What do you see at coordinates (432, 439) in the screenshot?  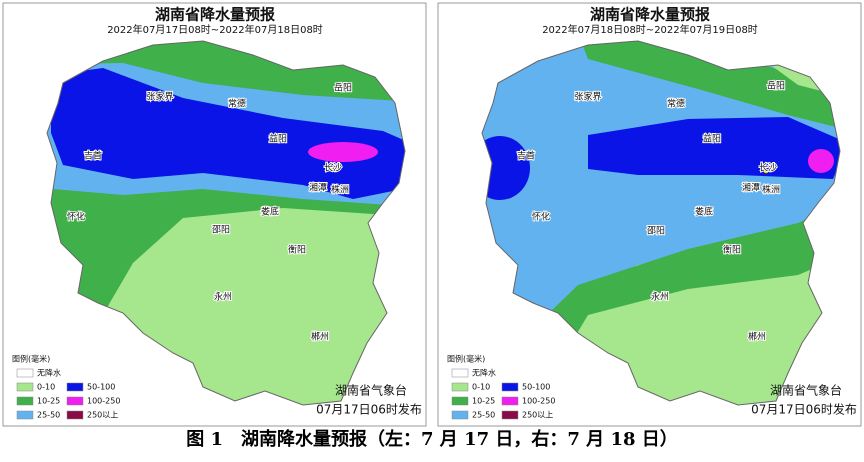 I see `caption: 图 1 湖南降水量预报（左：7 月 17 日，右：7 月 18 日）` at bounding box center [432, 439].